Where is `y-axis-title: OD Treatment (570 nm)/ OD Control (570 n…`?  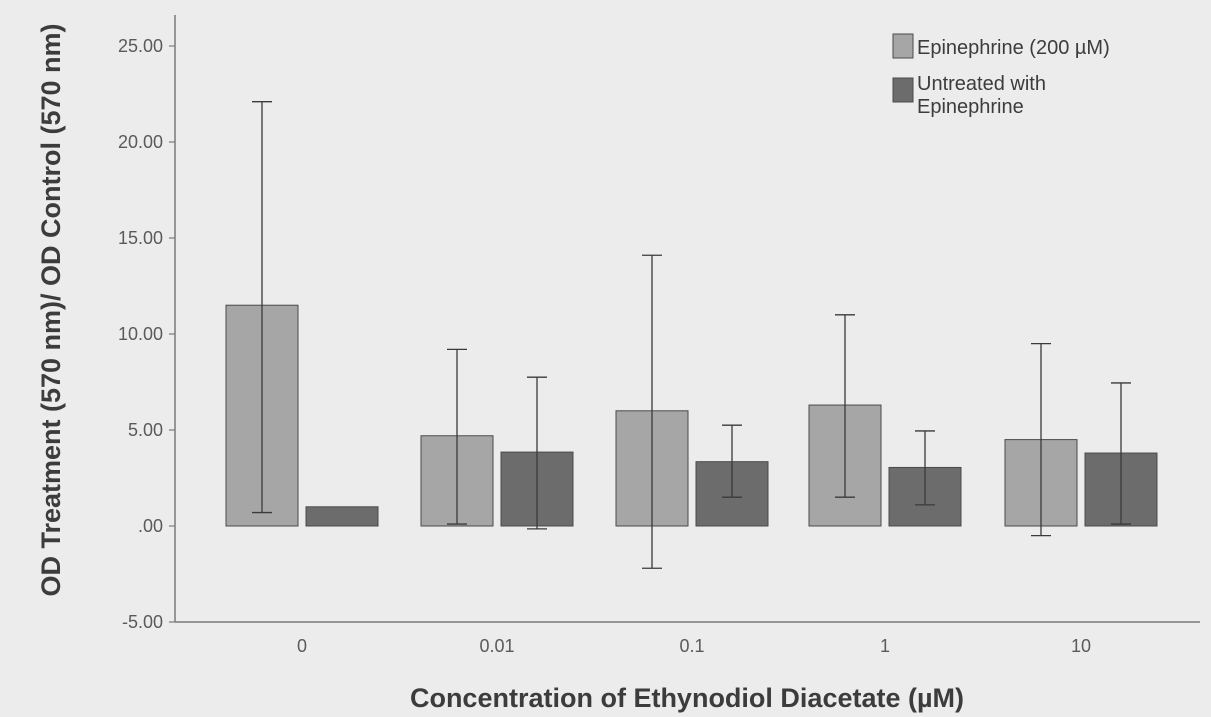
y-axis-title: OD Treatment (570 nm)/ OD Control (570 n… is located at coordinates (51, 309).